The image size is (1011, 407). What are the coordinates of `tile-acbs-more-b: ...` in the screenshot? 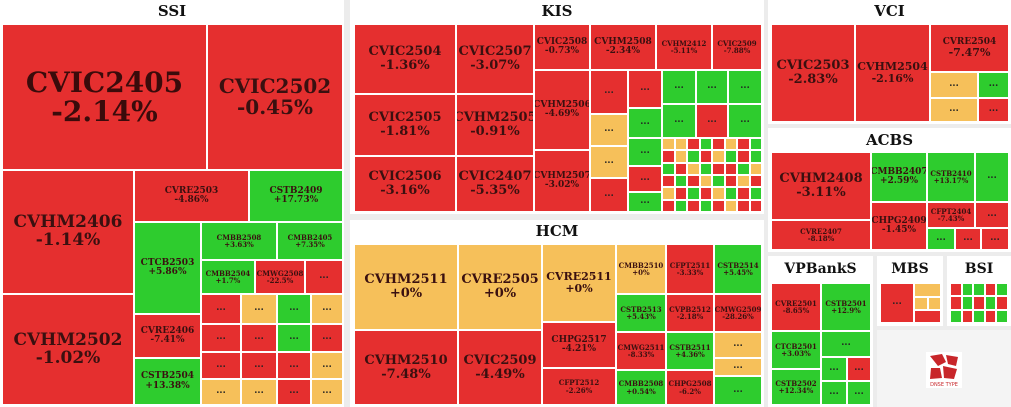 It's located at (992, 215).